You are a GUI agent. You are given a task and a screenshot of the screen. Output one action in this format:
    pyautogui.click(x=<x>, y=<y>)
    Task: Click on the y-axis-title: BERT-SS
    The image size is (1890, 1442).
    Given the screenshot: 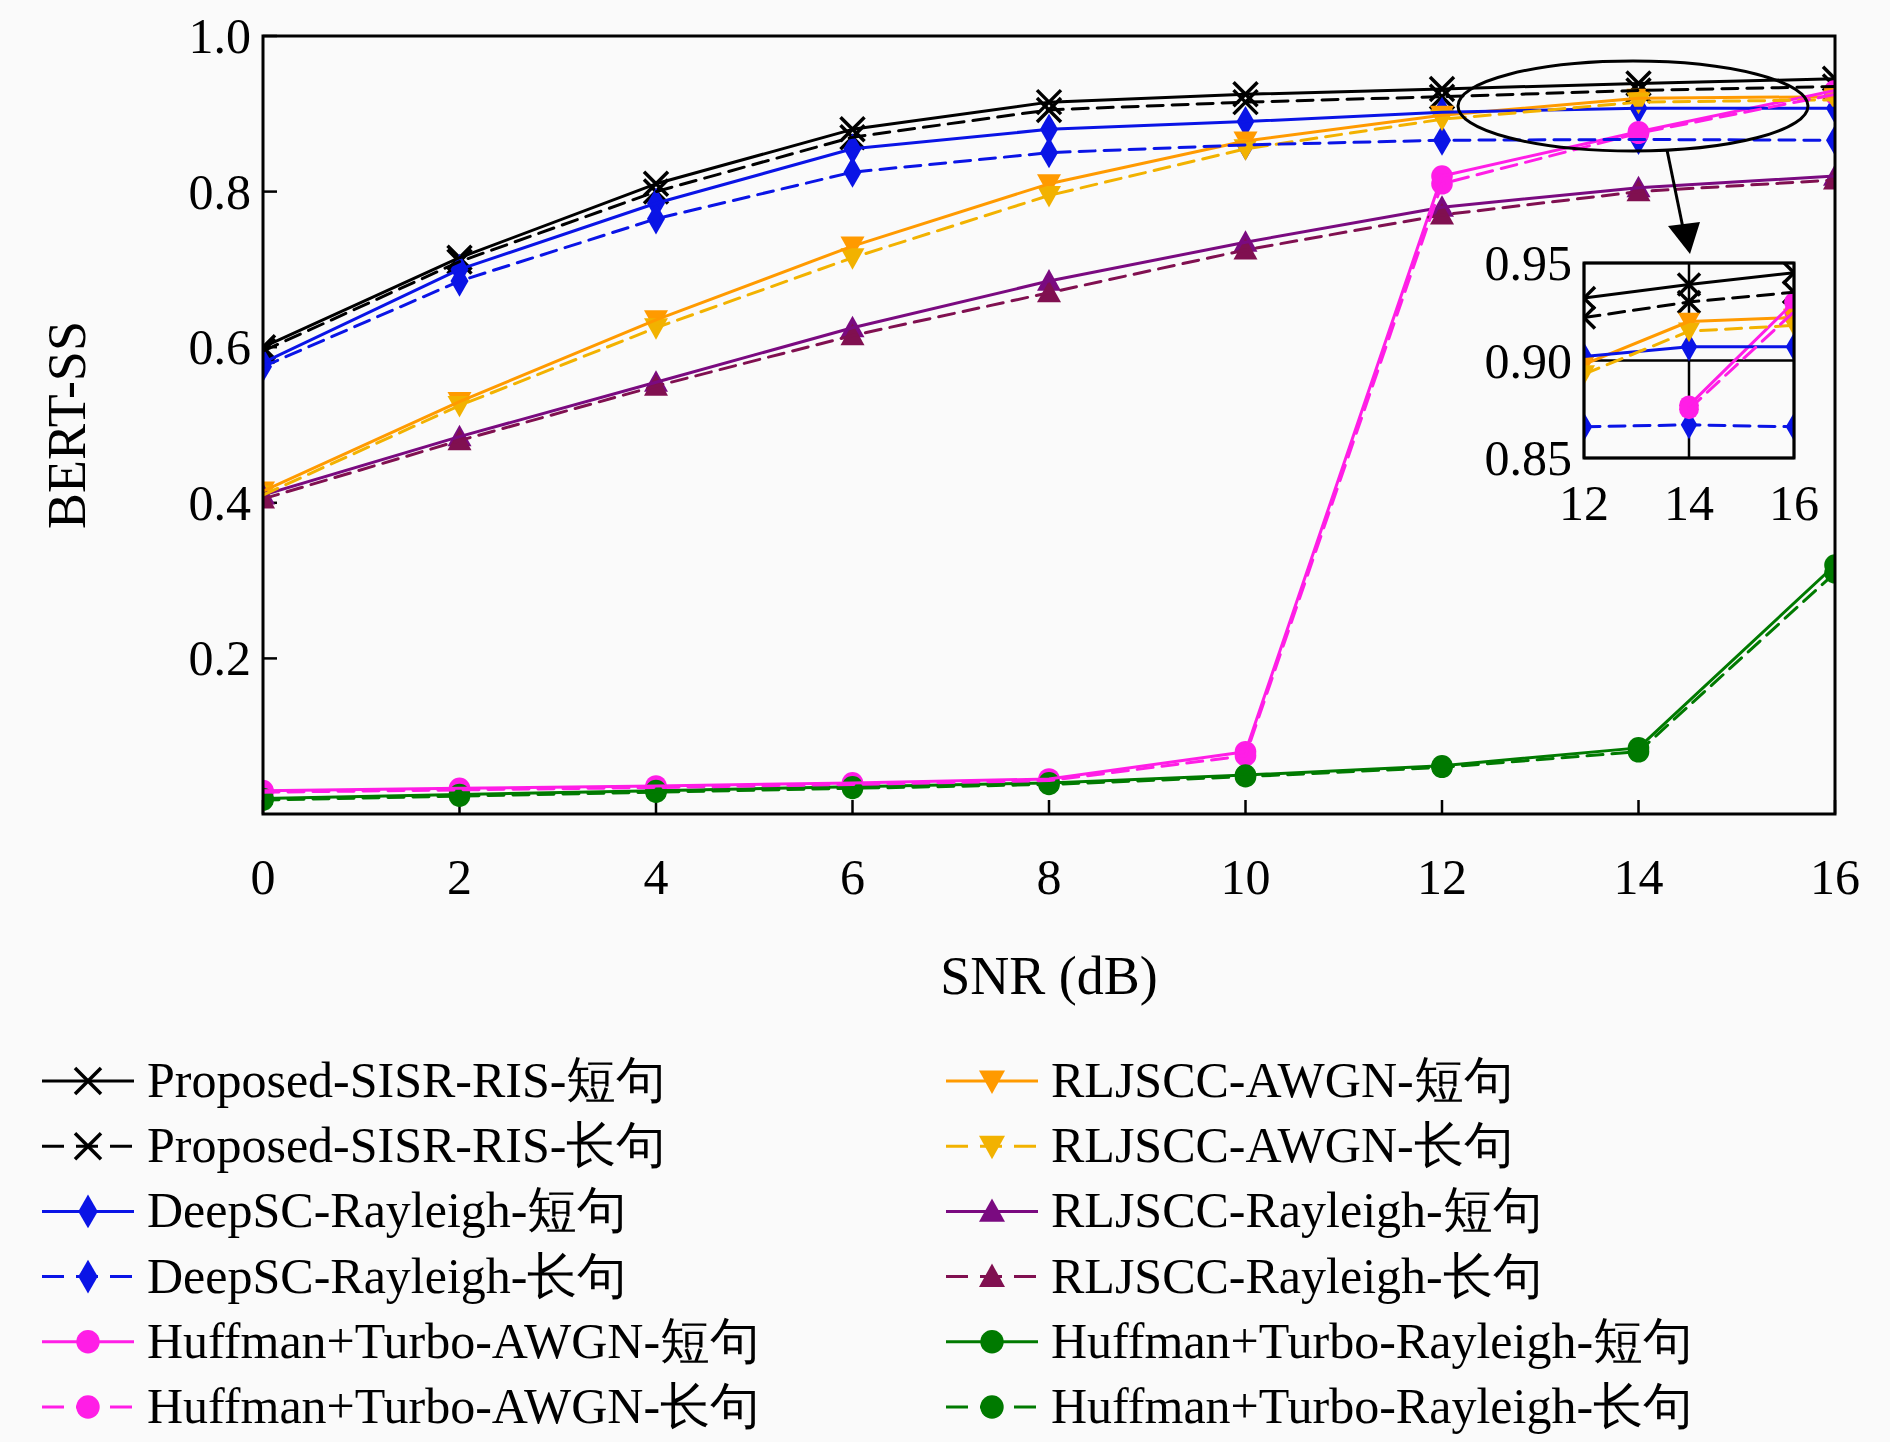 What is the action you would take?
    pyautogui.click(x=67, y=425)
    